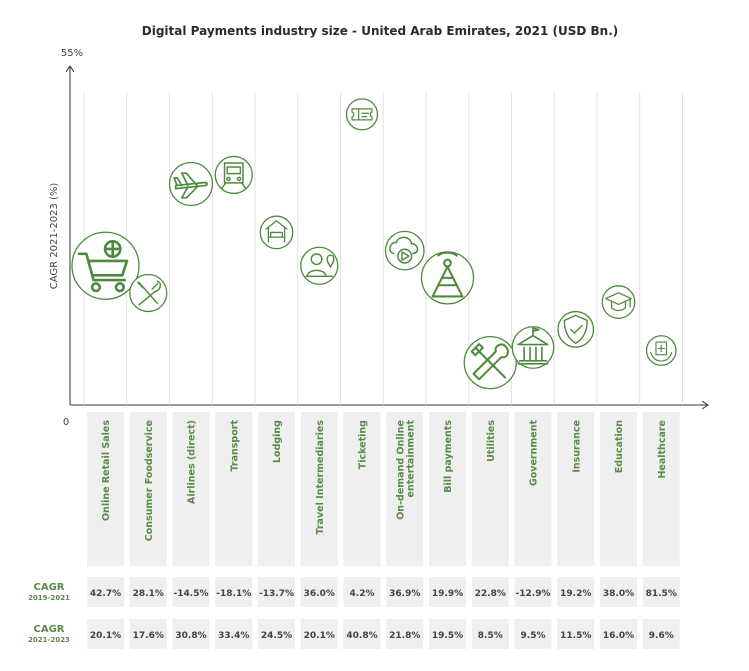 The height and width of the screenshot is (671, 749). I want to click on category-column: Travel Intermediaries, so click(319, 489).